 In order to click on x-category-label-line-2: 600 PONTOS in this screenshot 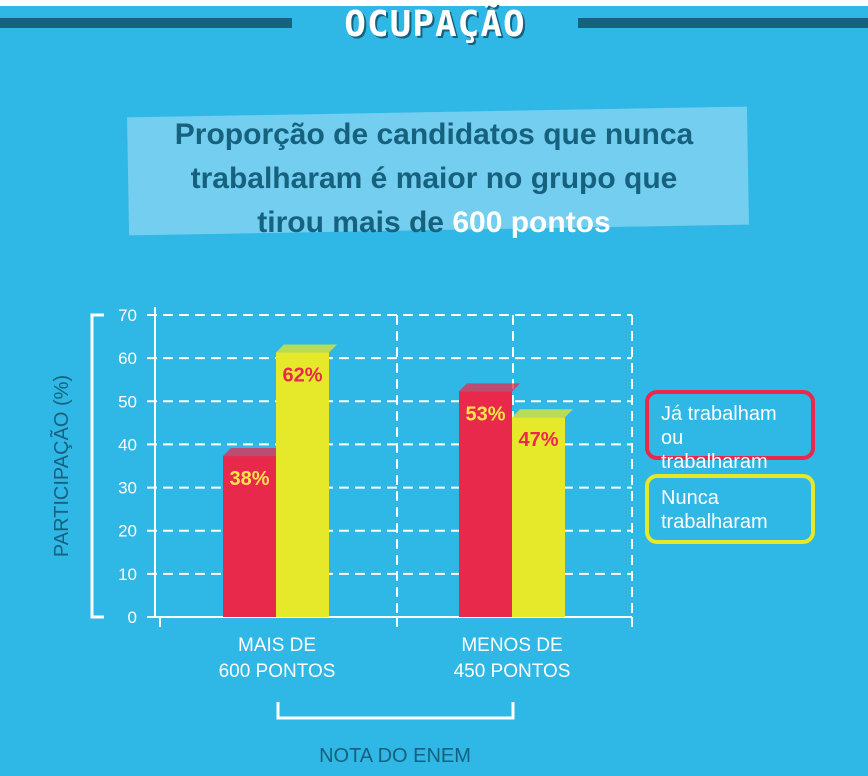, I will do `click(277, 671)`.